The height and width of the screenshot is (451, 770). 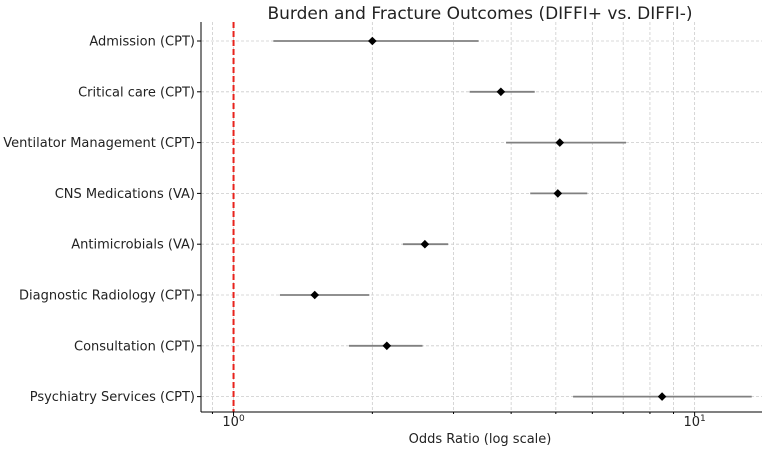 What do you see at coordinates (133, 245) in the screenshot?
I see `category-label: Antimicrobials (VA)` at bounding box center [133, 245].